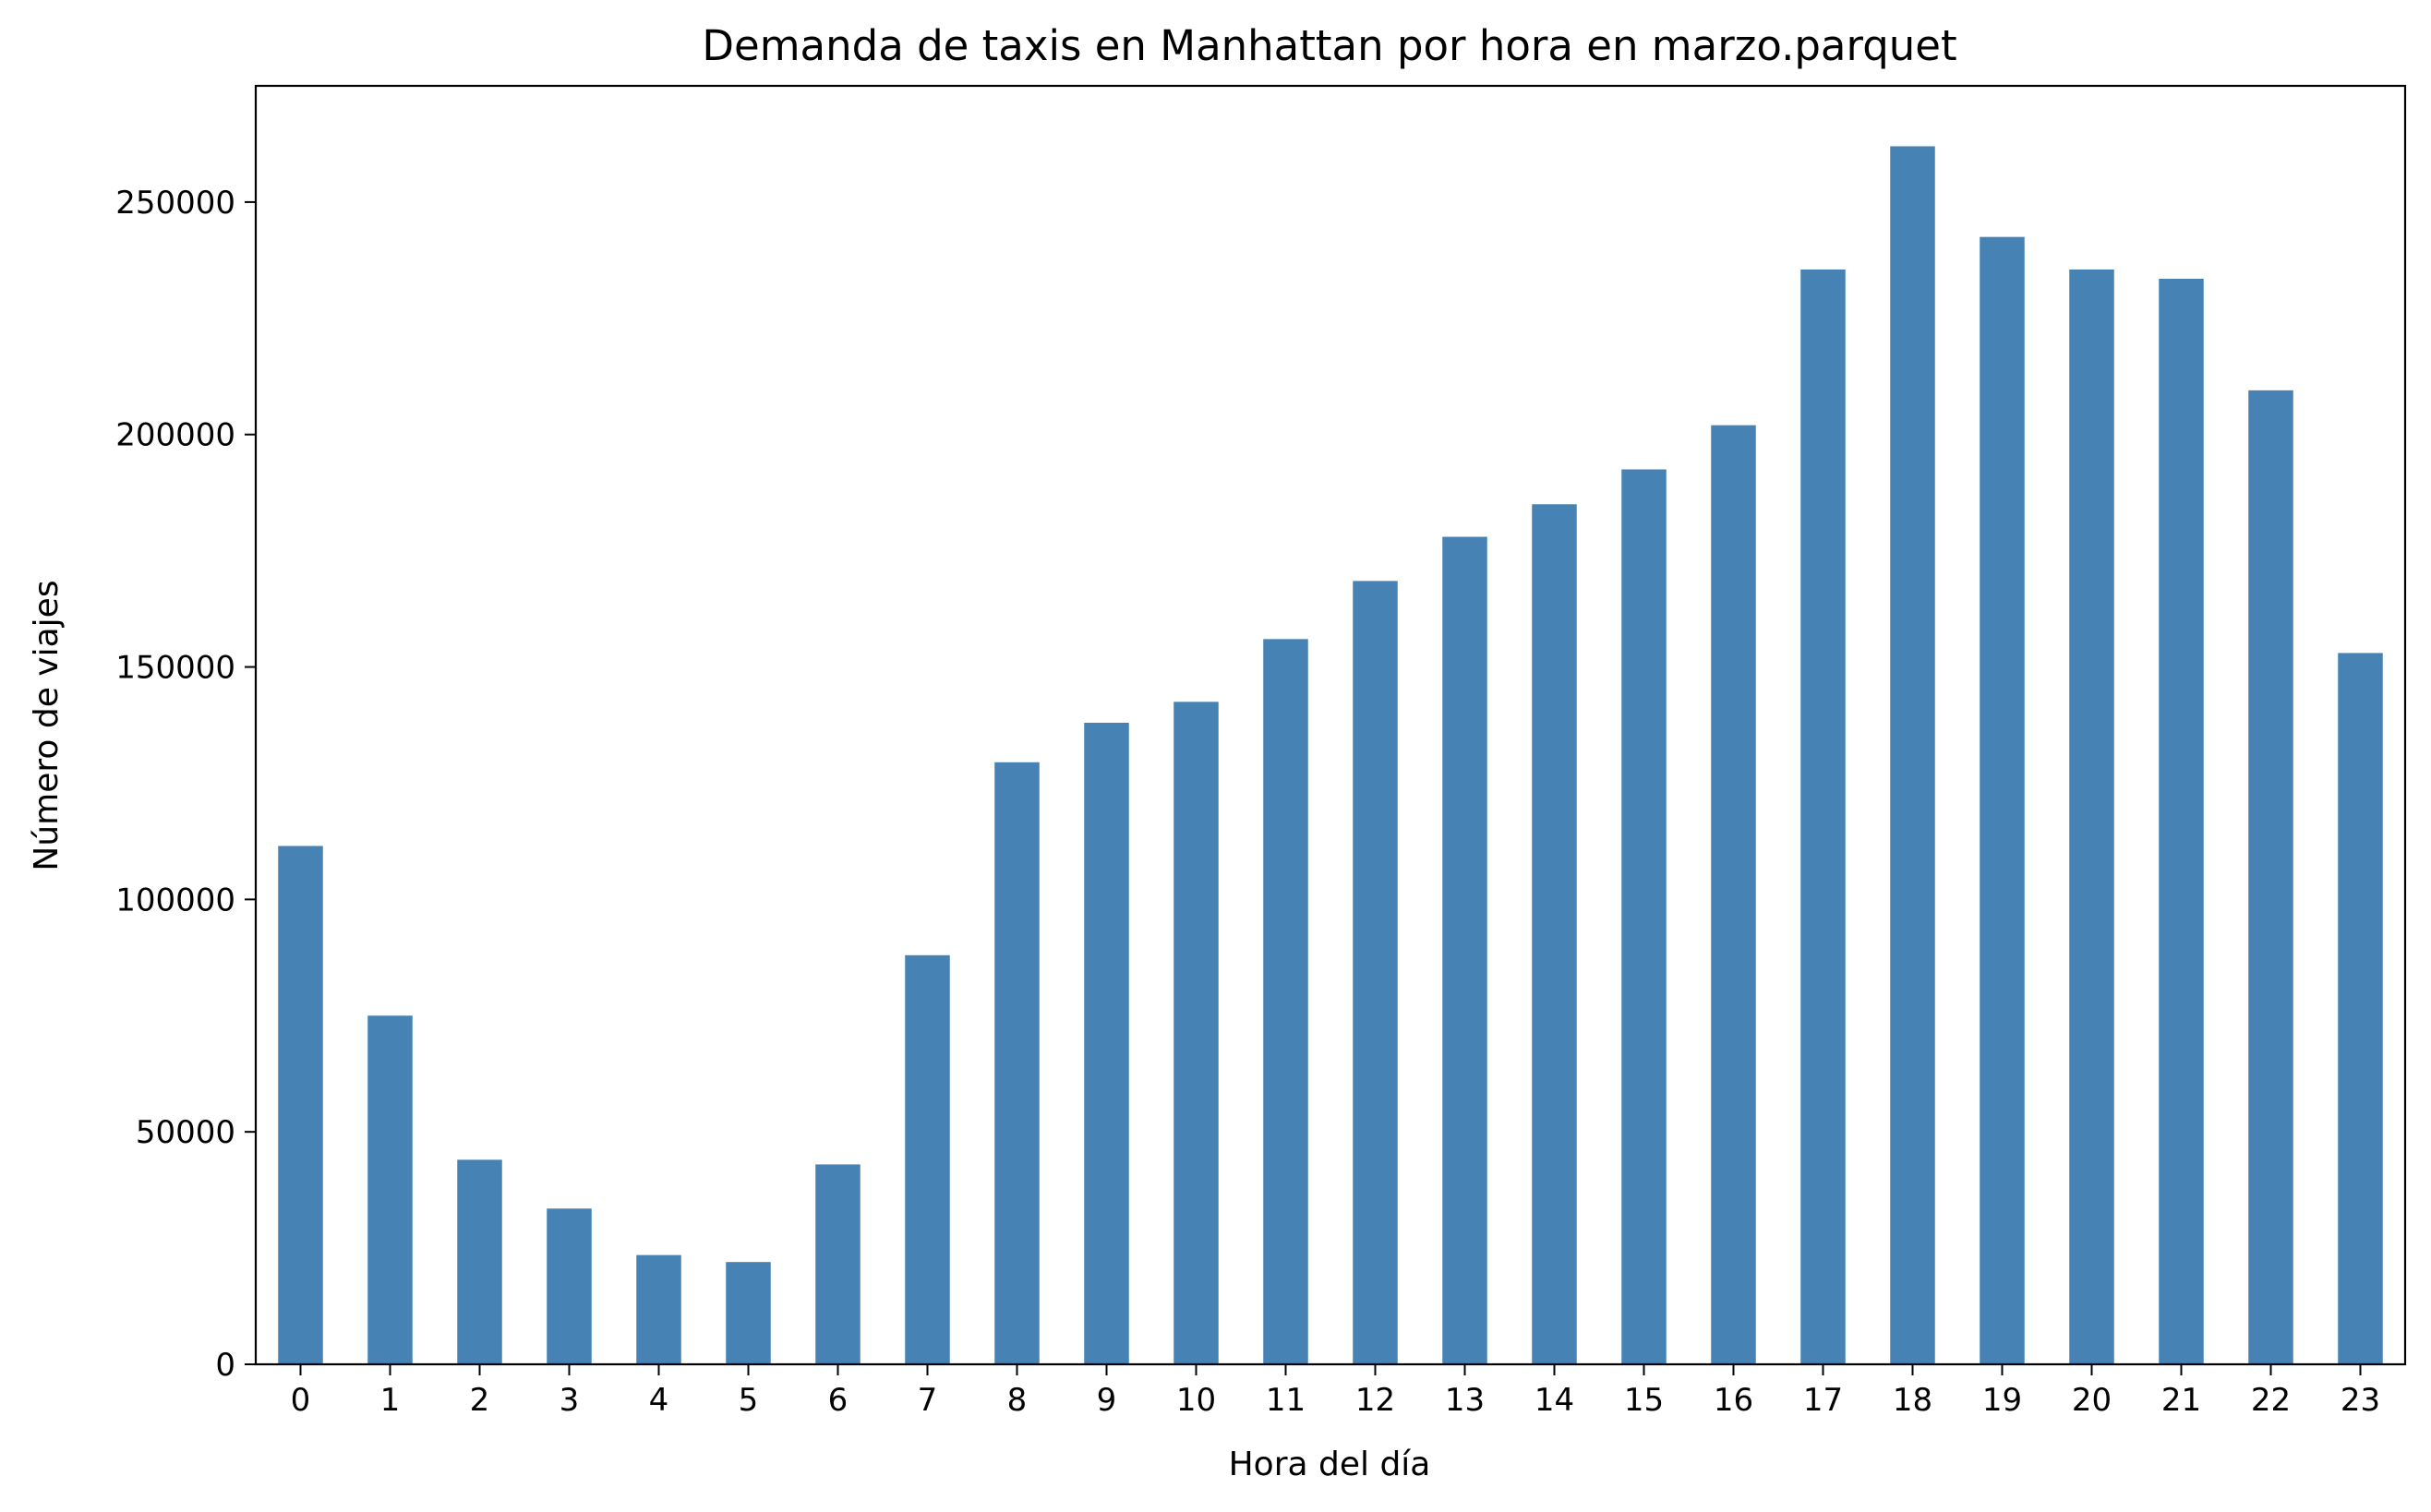 The image size is (2431, 1512). What do you see at coordinates (2092, 1400) in the screenshot?
I see `x-tick-label: 20` at bounding box center [2092, 1400].